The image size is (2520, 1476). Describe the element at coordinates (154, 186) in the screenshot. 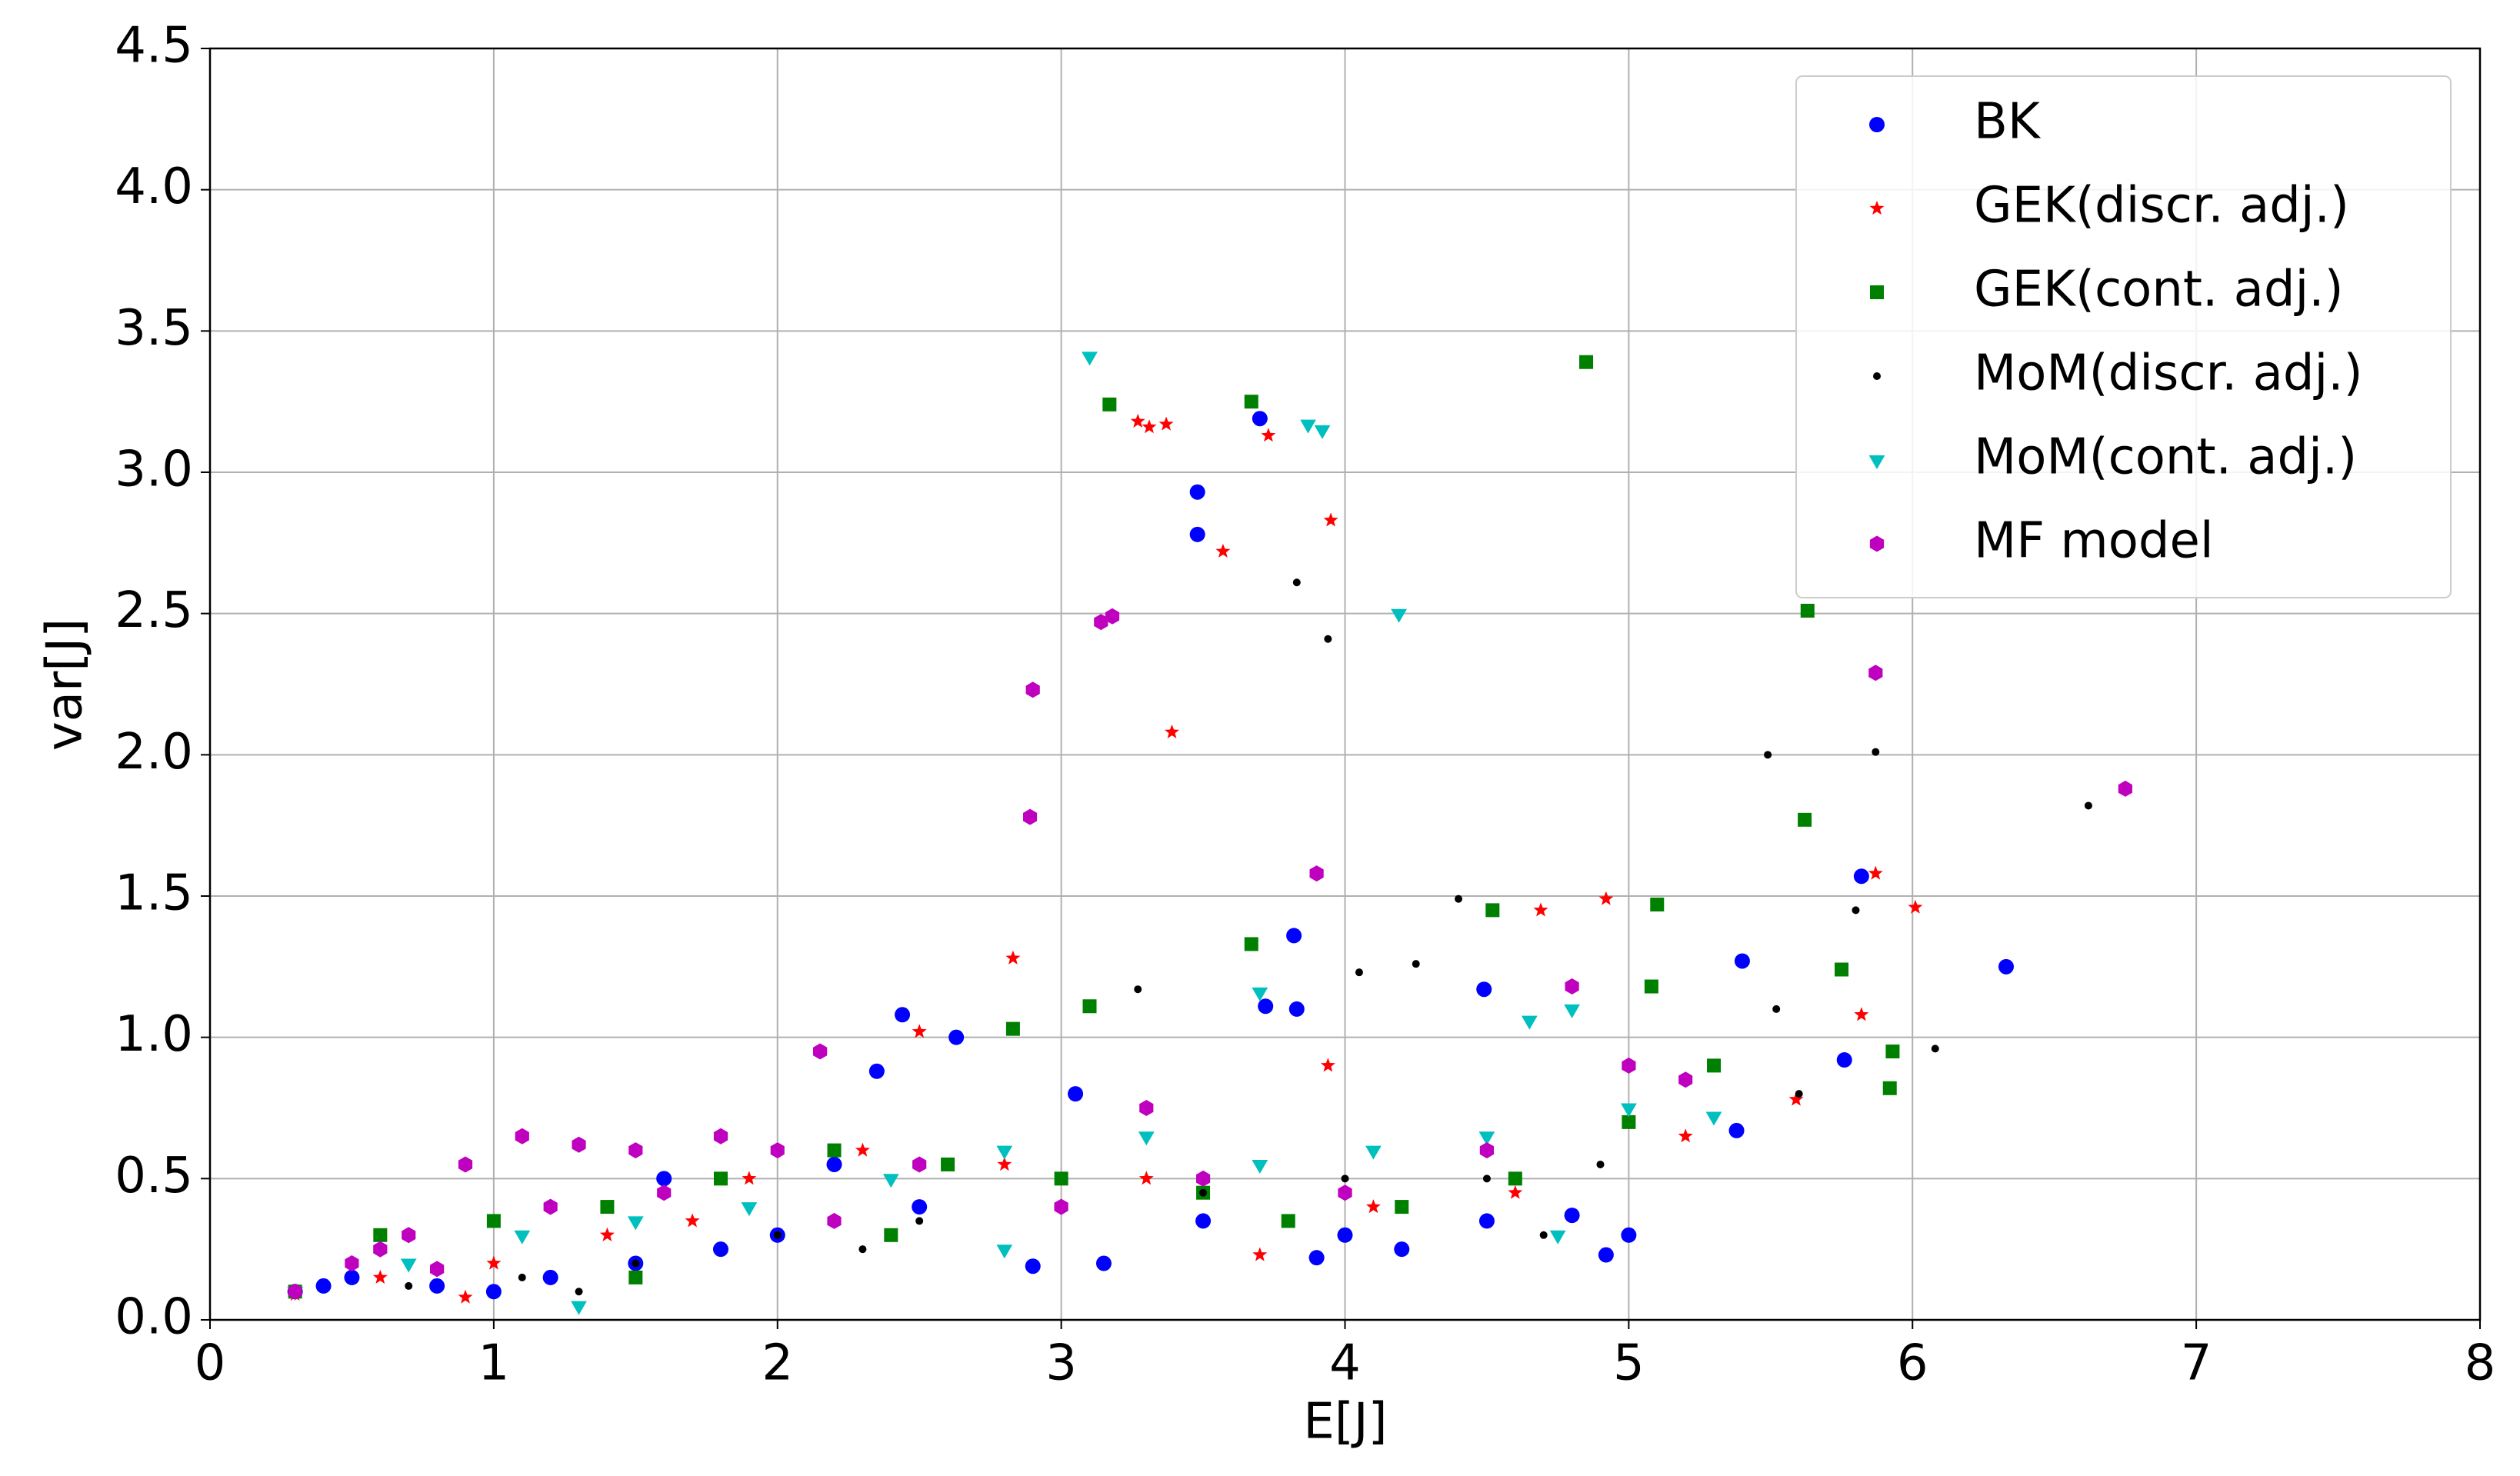

I see `y-tick-label: 4.0` at that location.